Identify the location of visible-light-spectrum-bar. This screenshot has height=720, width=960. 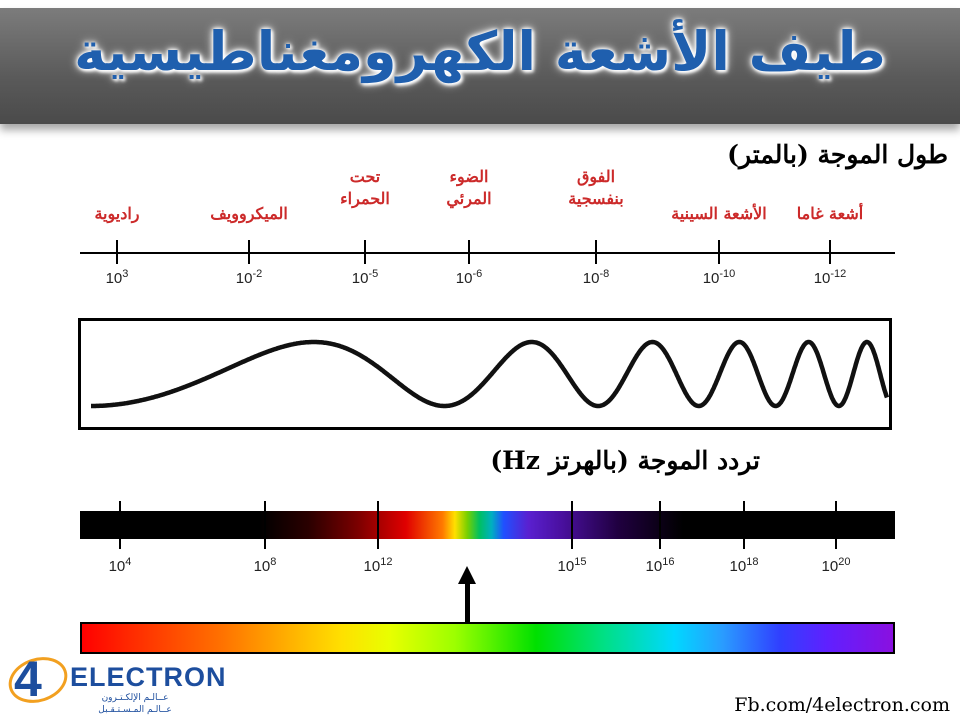
(487, 638).